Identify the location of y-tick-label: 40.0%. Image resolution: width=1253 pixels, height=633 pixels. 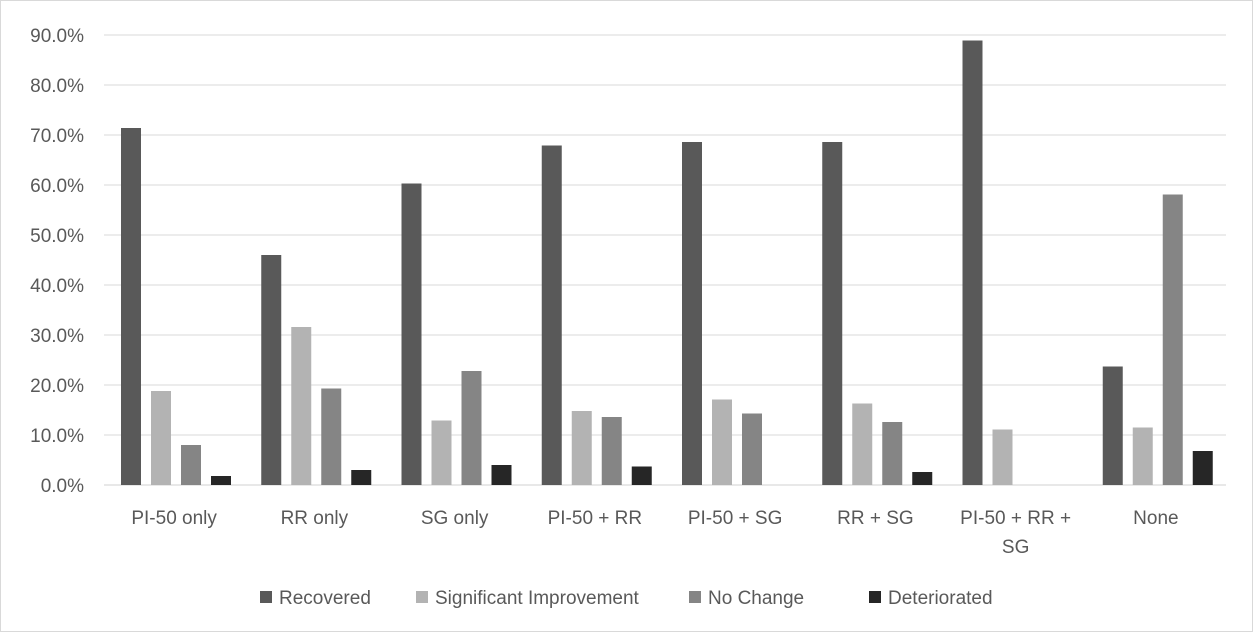
(57, 286).